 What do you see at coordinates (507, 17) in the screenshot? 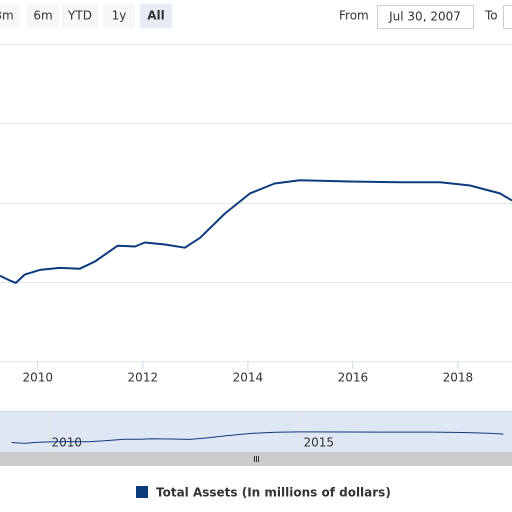
I see `to-input` at bounding box center [507, 17].